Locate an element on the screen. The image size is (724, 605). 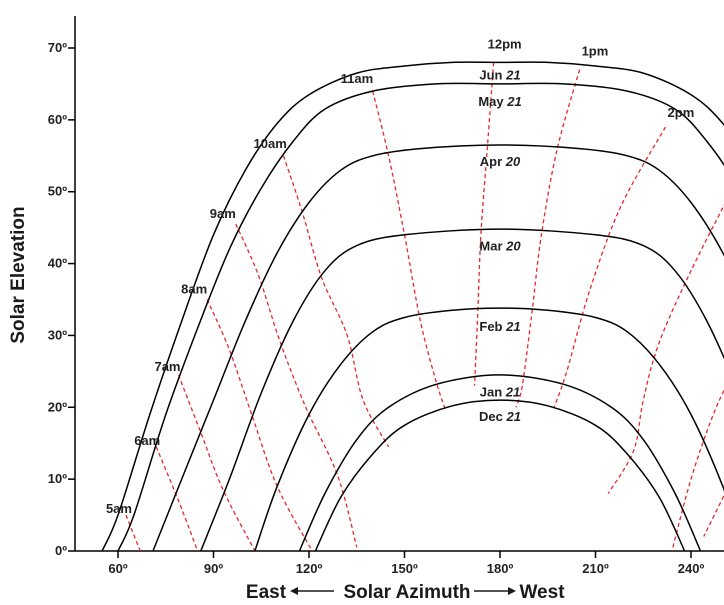
date-label: Apr 20 is located at coordinates (500, 161).